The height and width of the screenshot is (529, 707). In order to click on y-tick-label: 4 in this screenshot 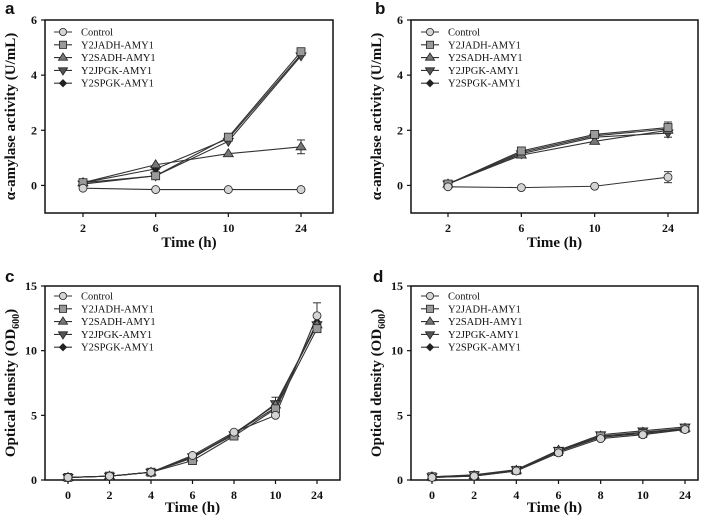, I will do `click(34, 75)`.